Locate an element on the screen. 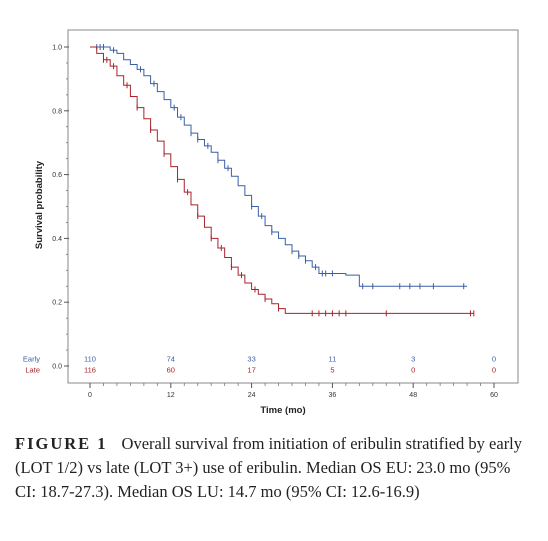  figure-label: FIGURE 1 is located at coordinates (61, 443).